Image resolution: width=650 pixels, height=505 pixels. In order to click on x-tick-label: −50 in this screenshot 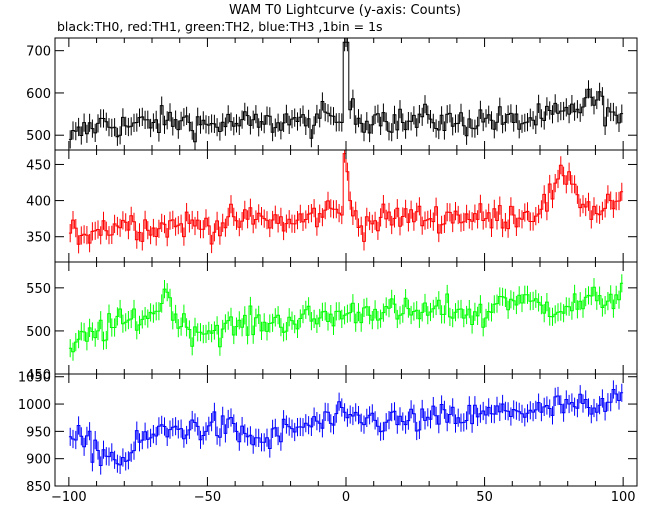, I will do `click(207, 497)`.